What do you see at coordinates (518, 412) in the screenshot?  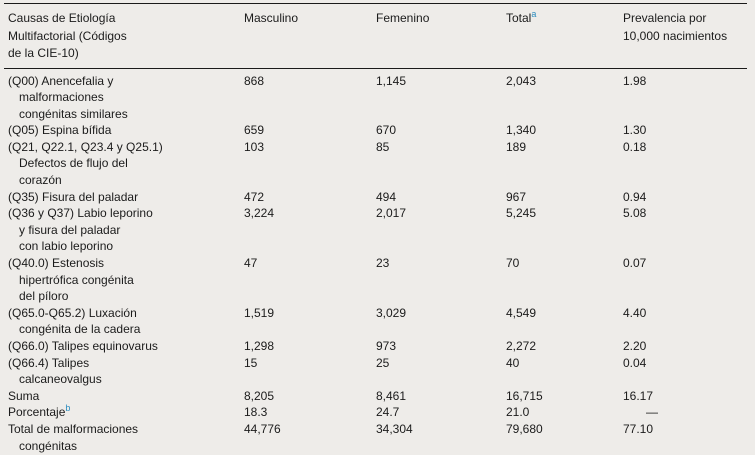 I see `cell-total: 21.0` at bounding box center [518, 412].